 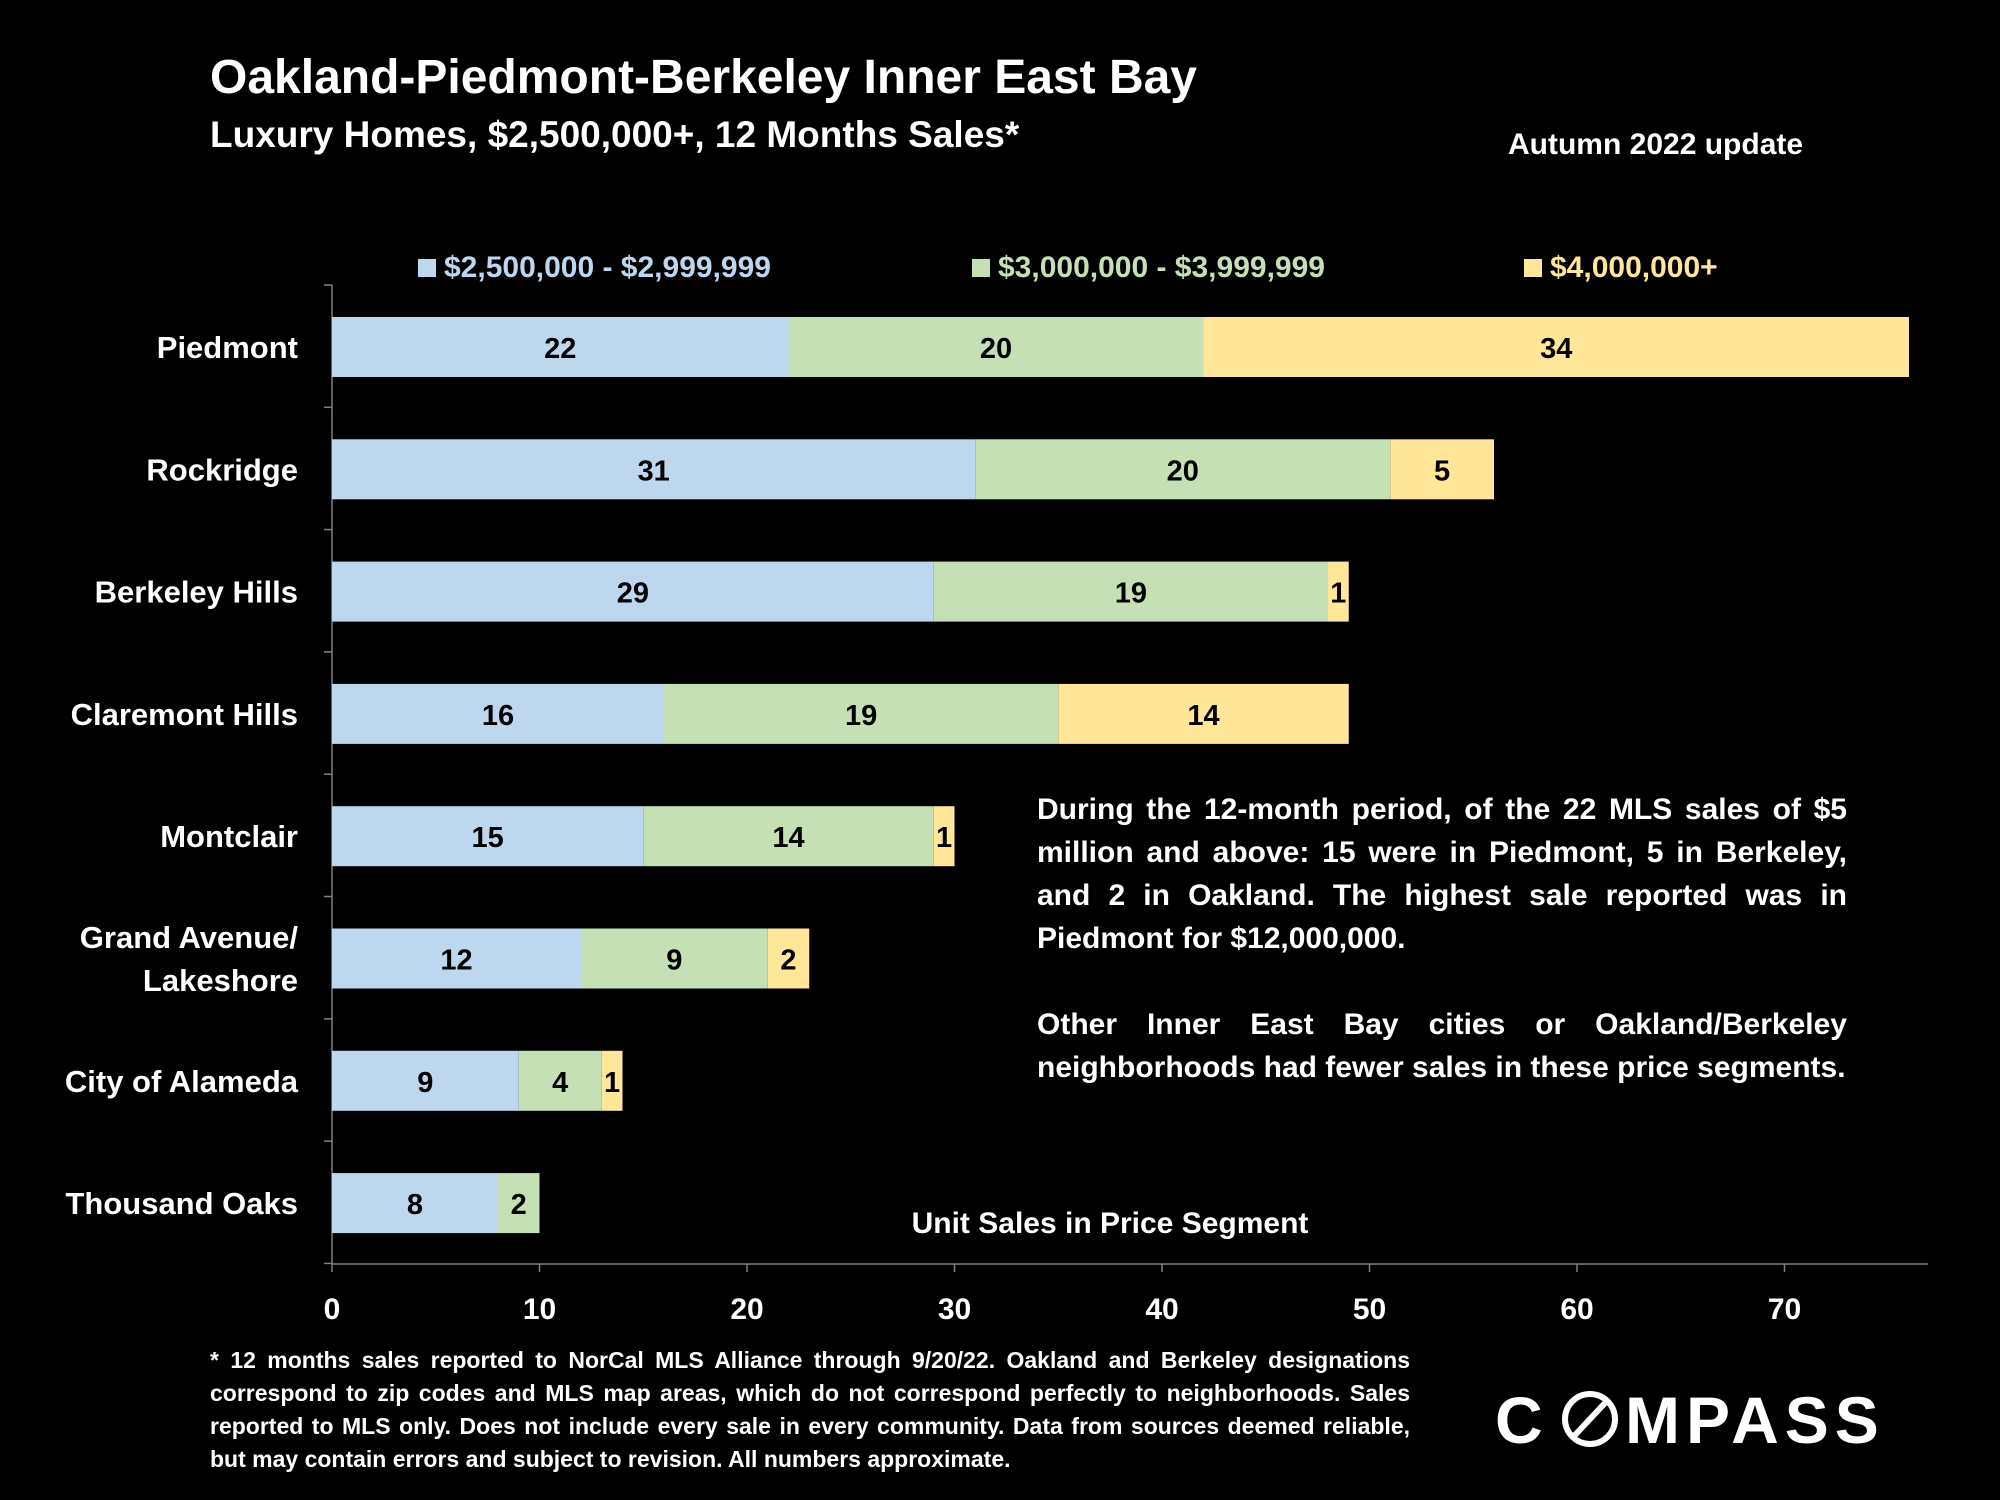 What do you see at coordinates (1634, 267) in the screenshot?
I see `legend-label-3: $4,000,000+` at bounding box center [1634, 267].